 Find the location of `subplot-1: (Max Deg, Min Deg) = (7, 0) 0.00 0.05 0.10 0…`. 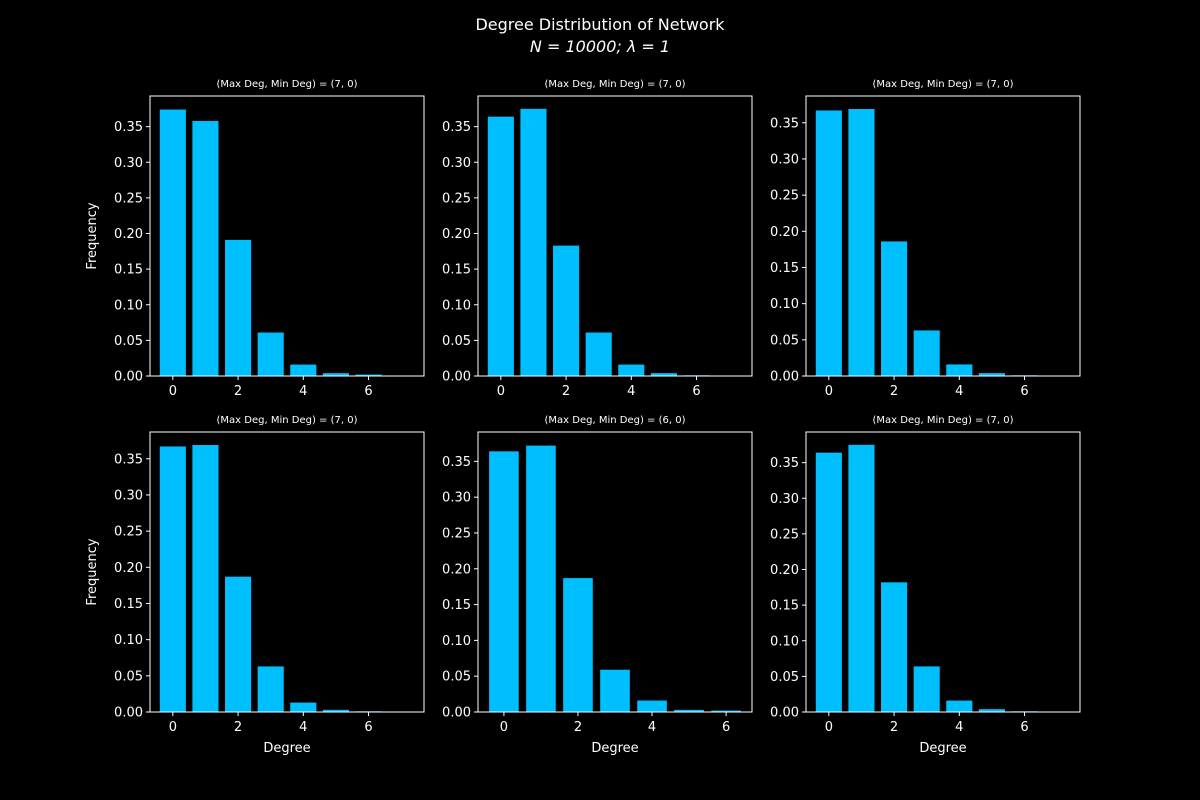

subplot-1: (Max Deg, Min Deg) = (7, 0) 0.00 0.05 0.10 0… is located at coordinates (255, 239).